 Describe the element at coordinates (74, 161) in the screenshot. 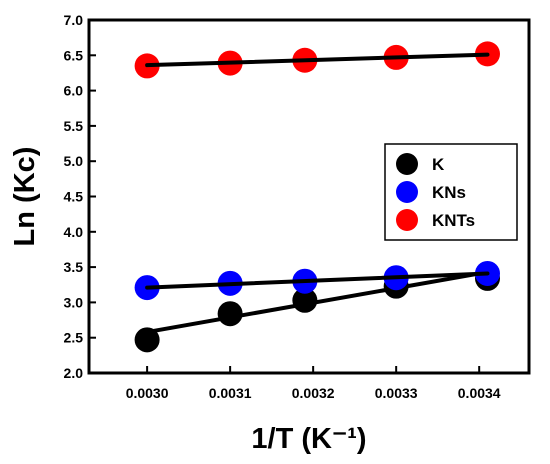

I see `y-tick-label: 5.0` at that location.